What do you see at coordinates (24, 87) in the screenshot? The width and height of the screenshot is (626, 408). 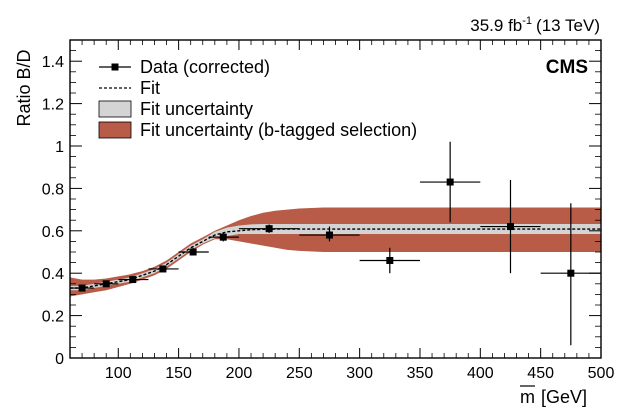 I see `y-axis-label: Ratio B/D` at bounding box center [24, 87].